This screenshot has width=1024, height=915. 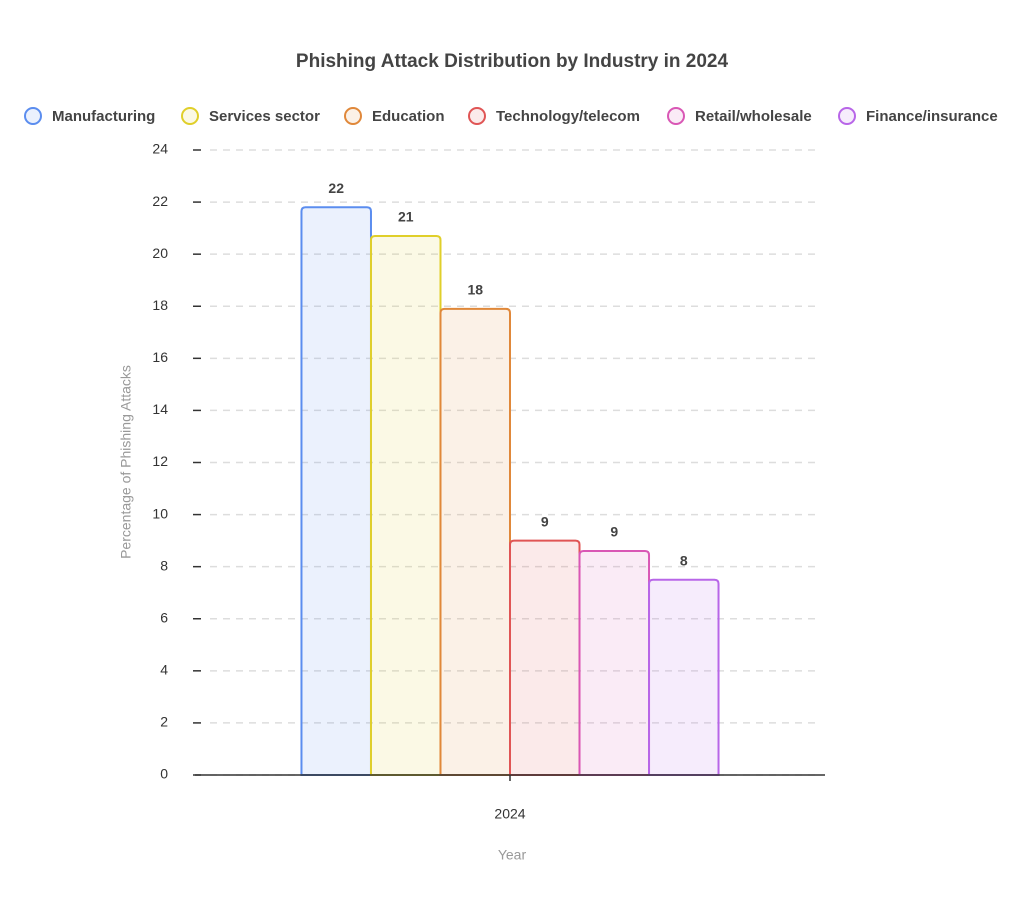 What do you see at coordinates (103, 116) in the screenshot?
I see `legend-label: Manufacturing` at bounding box center [103, 116].